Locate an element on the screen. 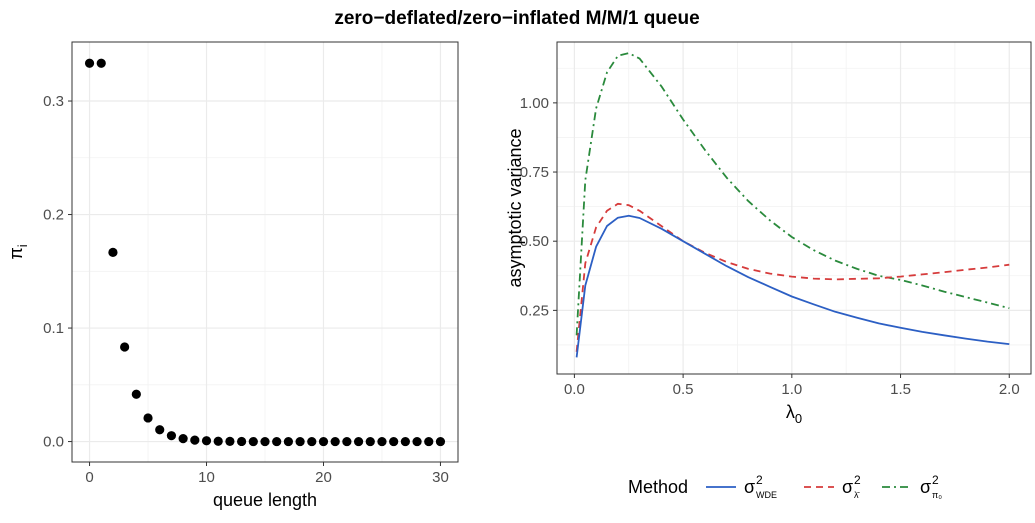 The width and height of the screenshot is (1035, 523). scatter-x-axis-label: queue length is located at coordinates (265, 500).